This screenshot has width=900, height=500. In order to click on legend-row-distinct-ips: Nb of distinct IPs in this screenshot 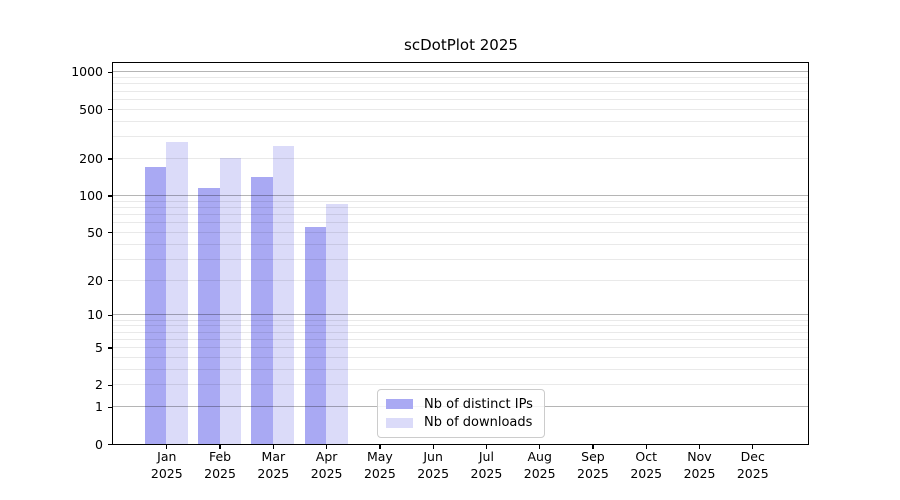, I will do `click(461, 404)`.